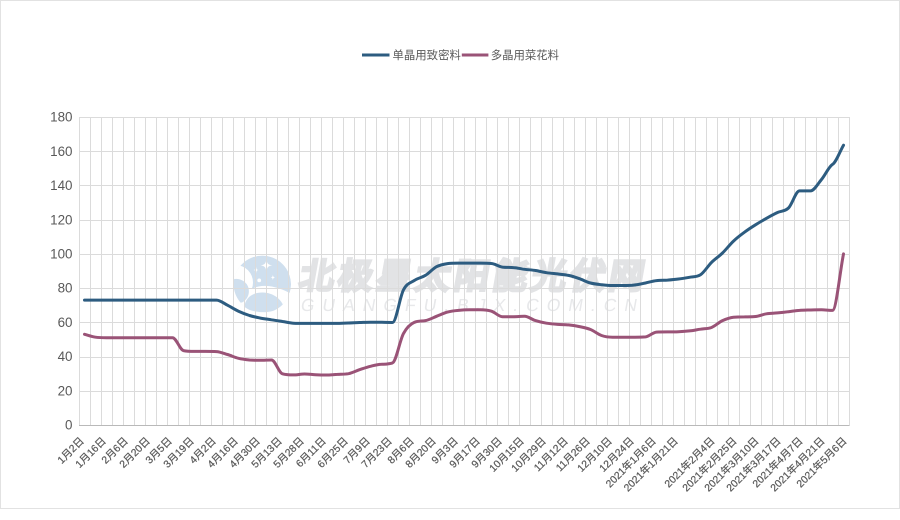  Describe the element at coordinates (61, 151) in the screenshot. I see `svg-text: 160` at that location.